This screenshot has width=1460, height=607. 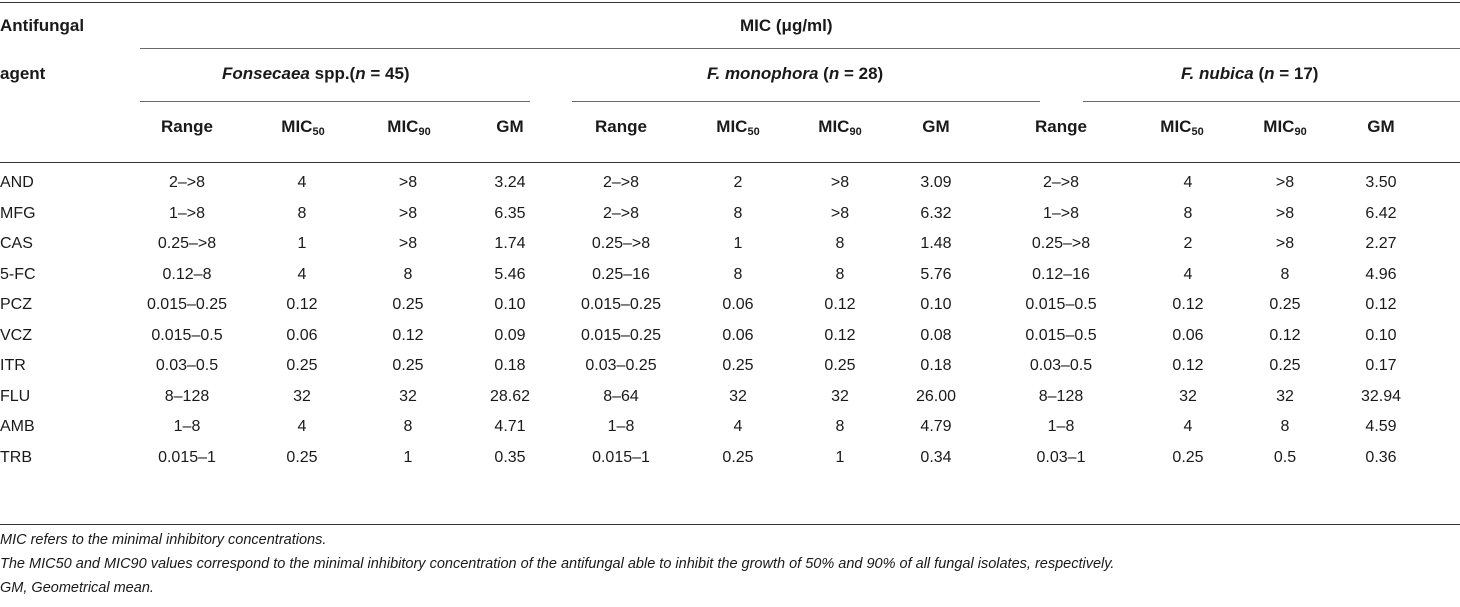 I want to click on gm-cell: 6.42, so click(x=1381, y=213).